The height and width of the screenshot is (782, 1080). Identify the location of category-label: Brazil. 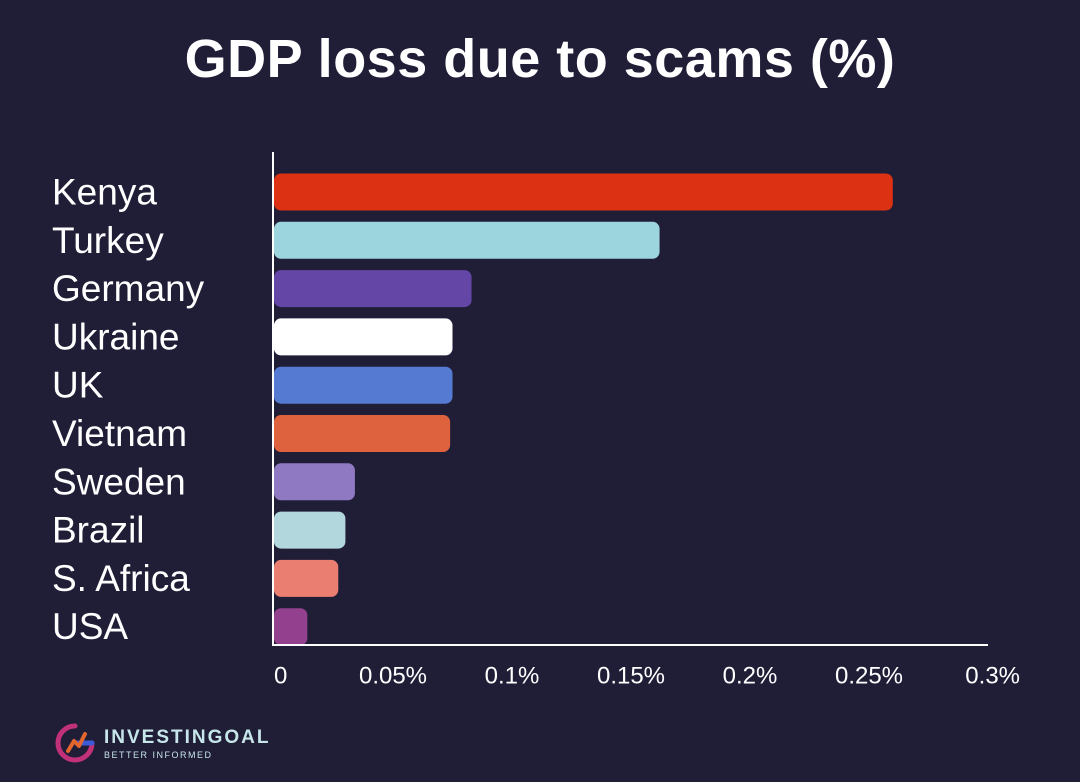
(98, 530).